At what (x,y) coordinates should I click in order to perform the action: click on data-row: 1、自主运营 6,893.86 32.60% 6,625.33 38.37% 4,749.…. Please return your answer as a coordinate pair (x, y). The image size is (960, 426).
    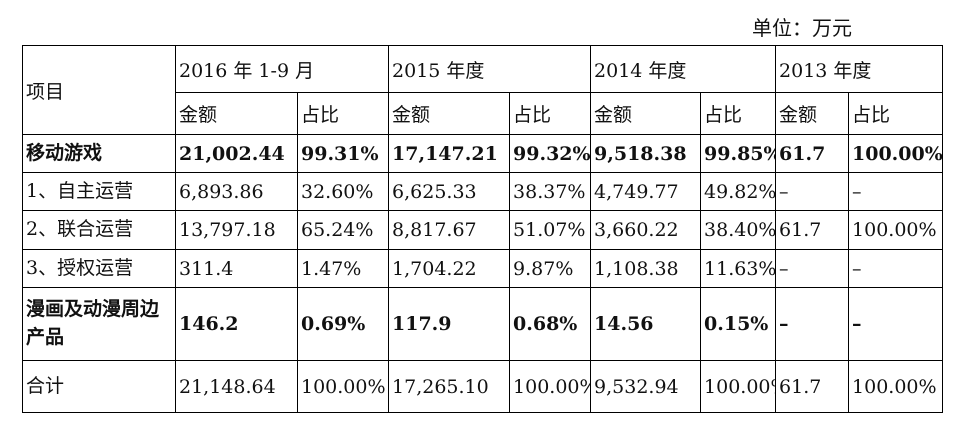
    Looking at the image, I should click on (483, 191).